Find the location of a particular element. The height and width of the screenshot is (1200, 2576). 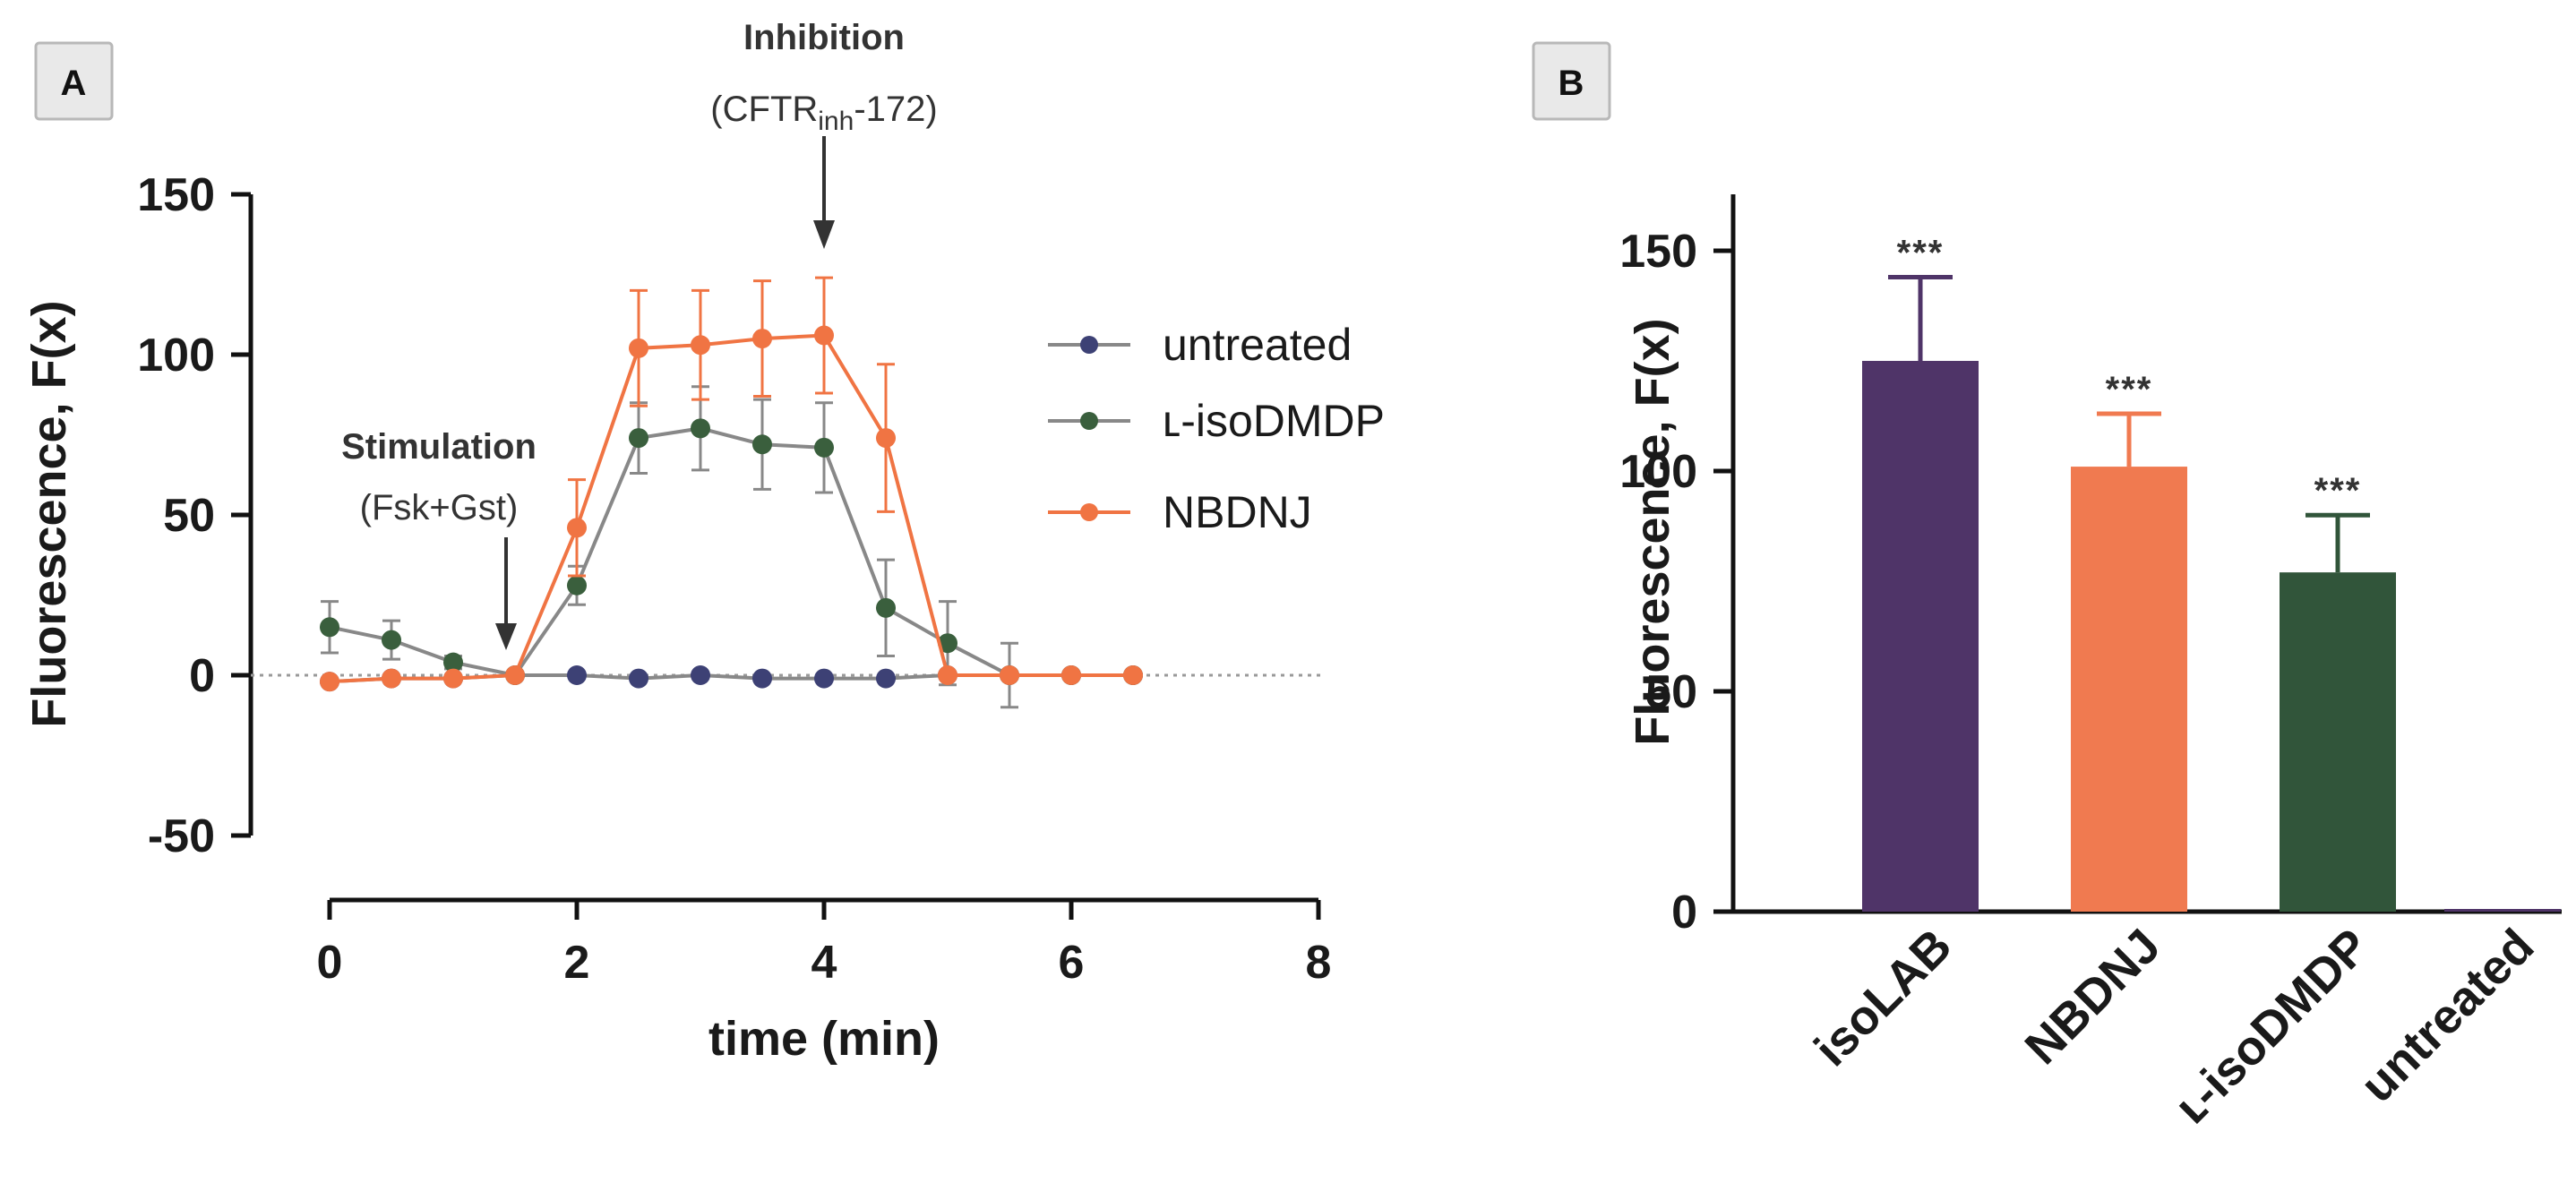

a-series-group is located at coordinates (731, 493).